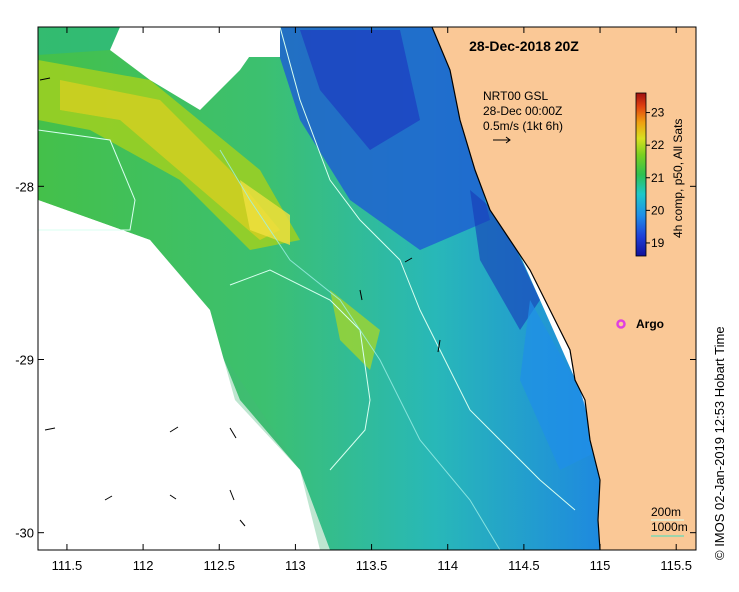 The height and width of the screenshot is (592, 739). Describe the element at coordinates (676, 565) in the screenshot. I see `x-tick-label: 115.5` at that location.